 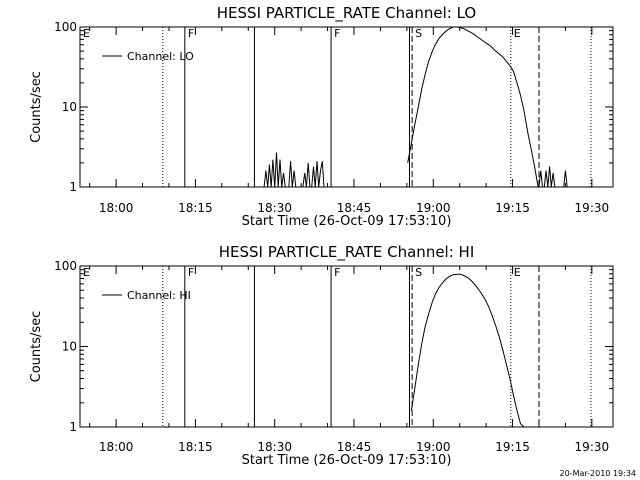 What do you see at coordinates (346, 13) in the screenshot?
I see `chart-title: HESSI PARTICLE_RATE Channel: LO` at bounding box center [346, 13].